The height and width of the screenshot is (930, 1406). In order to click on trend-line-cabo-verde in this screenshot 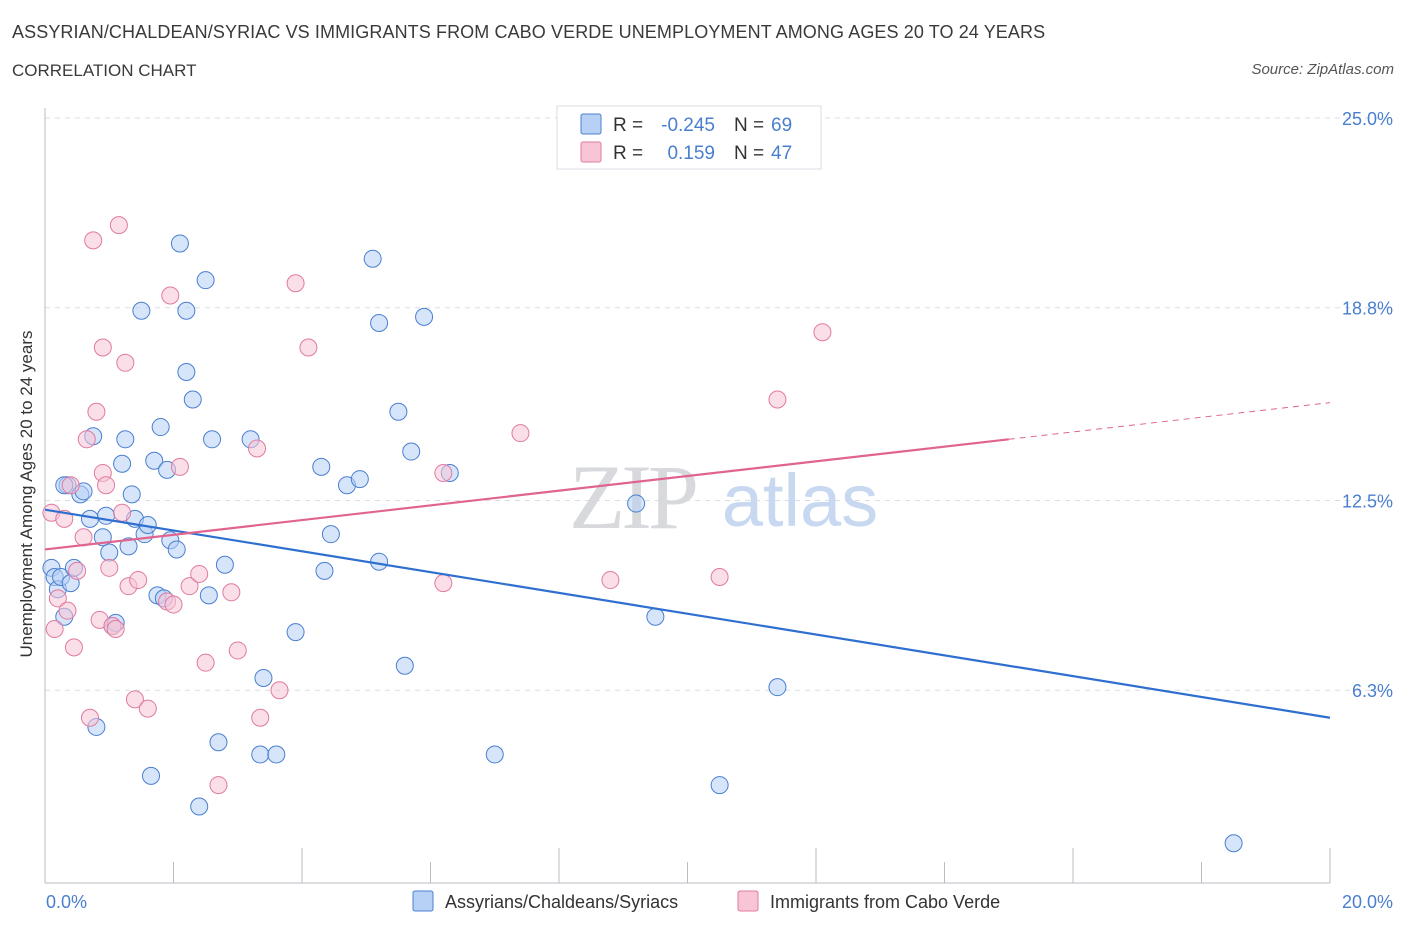, I will do `click(526, 494)`.